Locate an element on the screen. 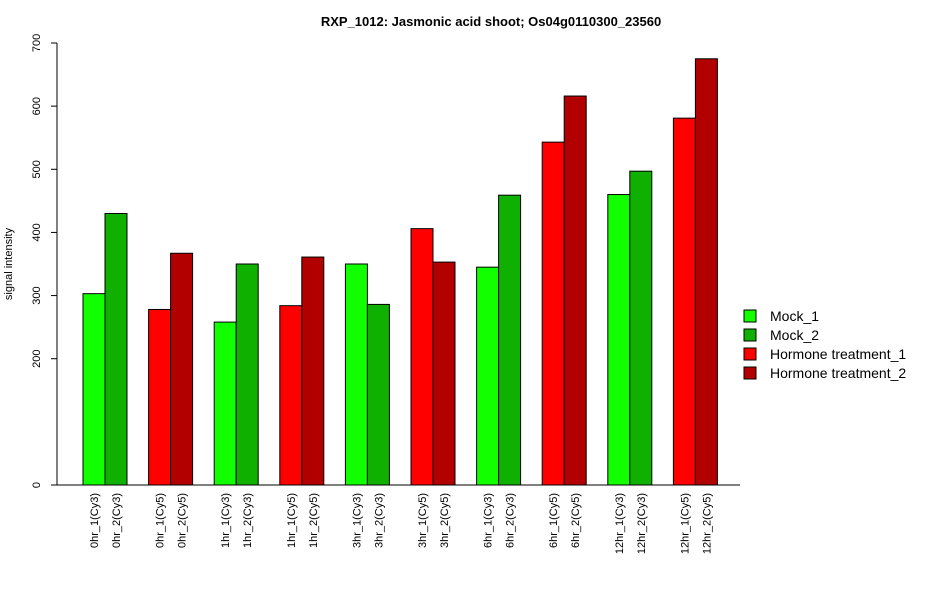 This screenshot has height=600, width=950. x-tick-label: 1hr_1(Cy5) is located at coordinates (292, 520).